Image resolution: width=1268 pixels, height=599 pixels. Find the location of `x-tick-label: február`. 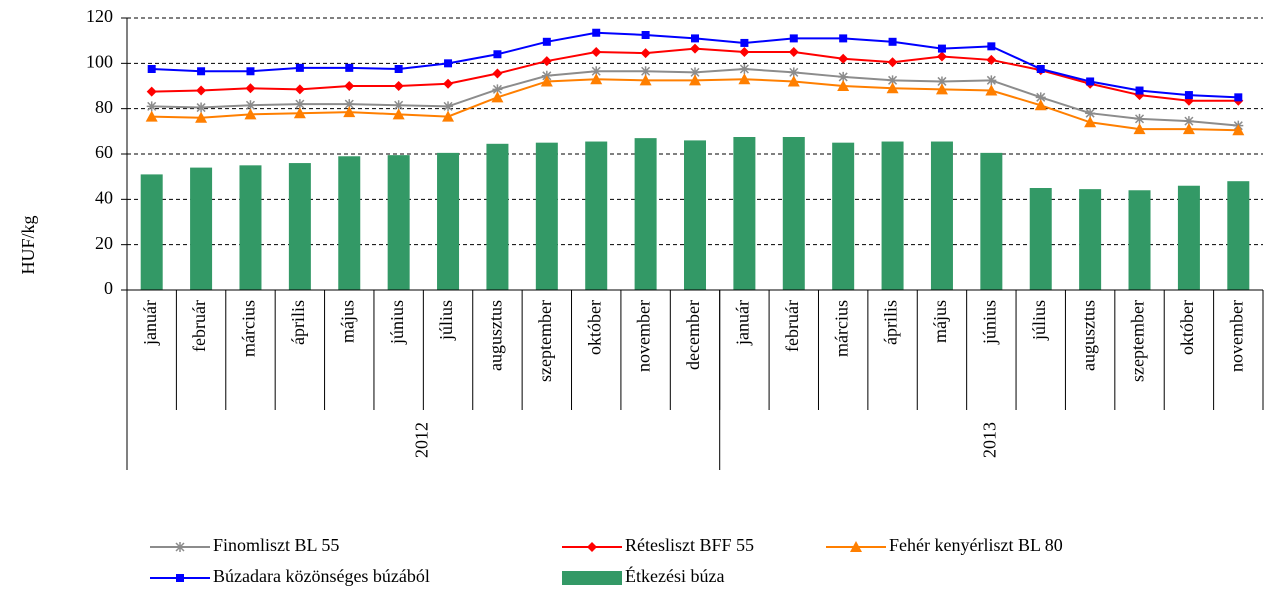

x-tick-label: február is located at coordinates (792, 326).